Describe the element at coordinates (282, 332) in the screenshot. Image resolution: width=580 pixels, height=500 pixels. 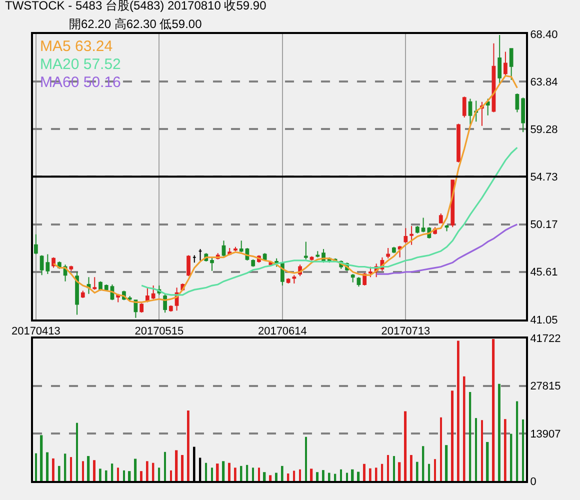
I see `x-tick-label: 20170614` at that location.